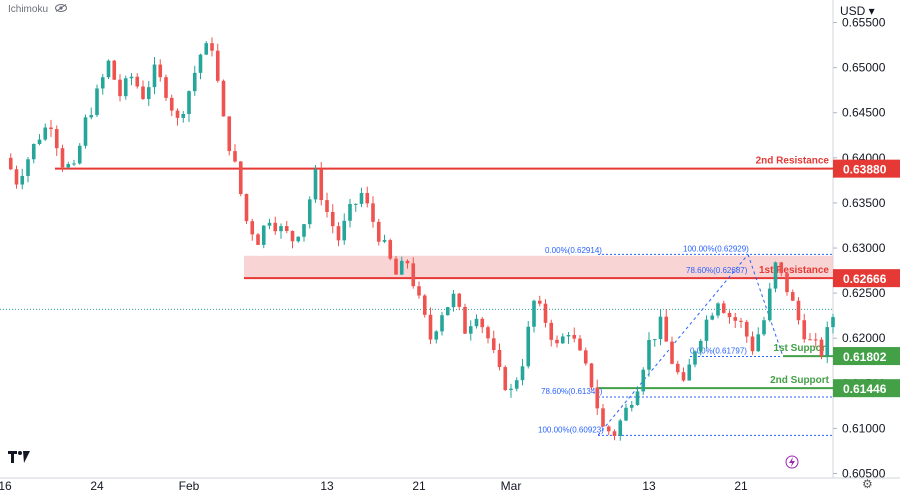  I want to click on currency-selector: USD ▾, so click(857, 11).